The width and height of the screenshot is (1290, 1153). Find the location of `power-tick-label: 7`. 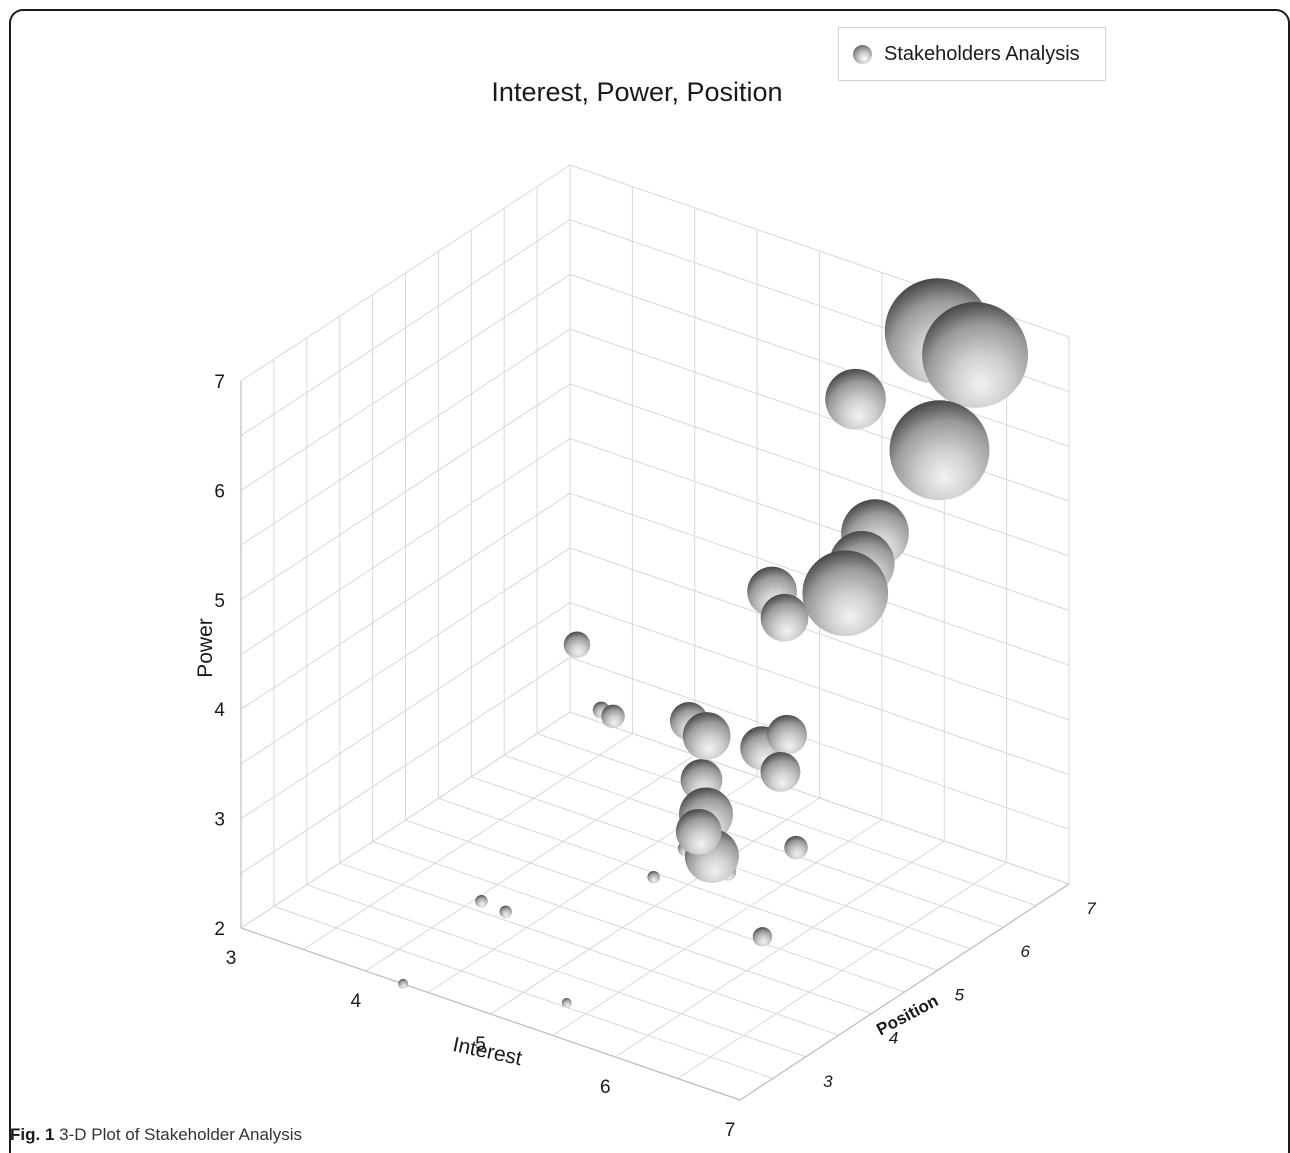

power-tick-label: 7 is located at coordinates (219, 382).